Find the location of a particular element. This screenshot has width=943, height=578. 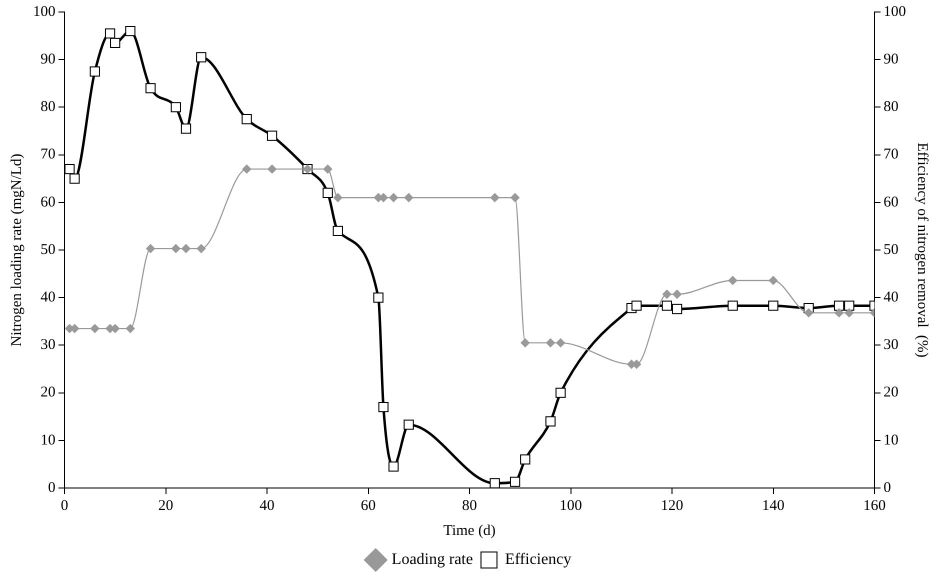

y2-tick-label: 10 is located at coordinates (891, 440).